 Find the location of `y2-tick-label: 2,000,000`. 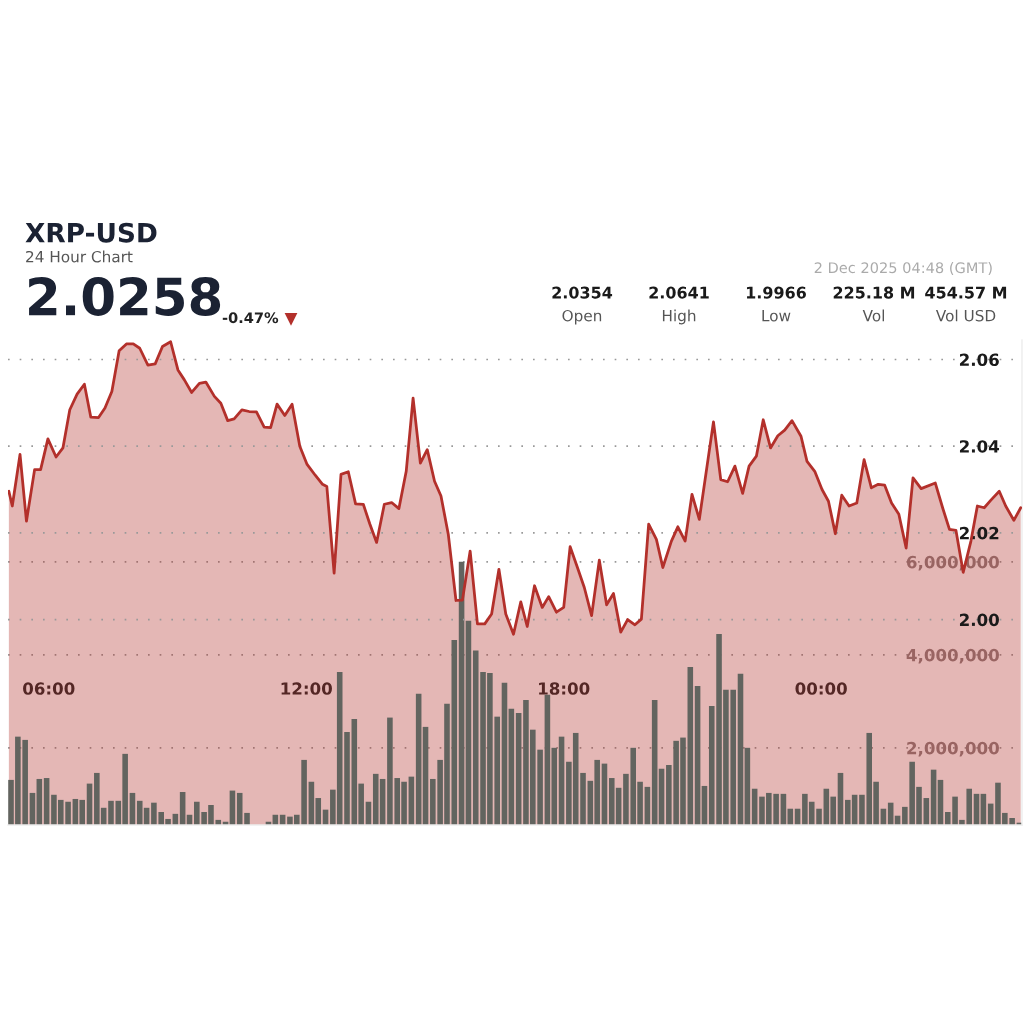

y2-tick-label: 2,000,000 is located at coordinates (953, 749).